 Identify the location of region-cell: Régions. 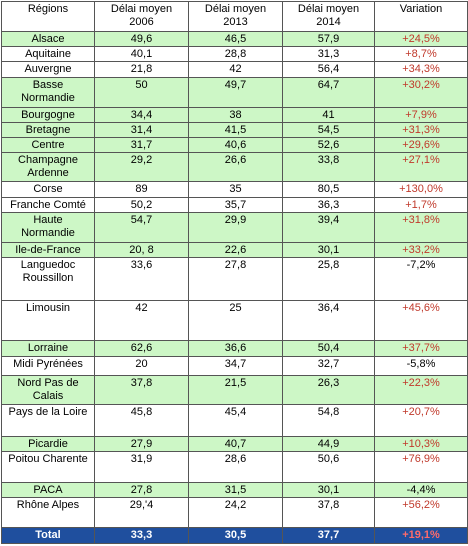
(48, 16).